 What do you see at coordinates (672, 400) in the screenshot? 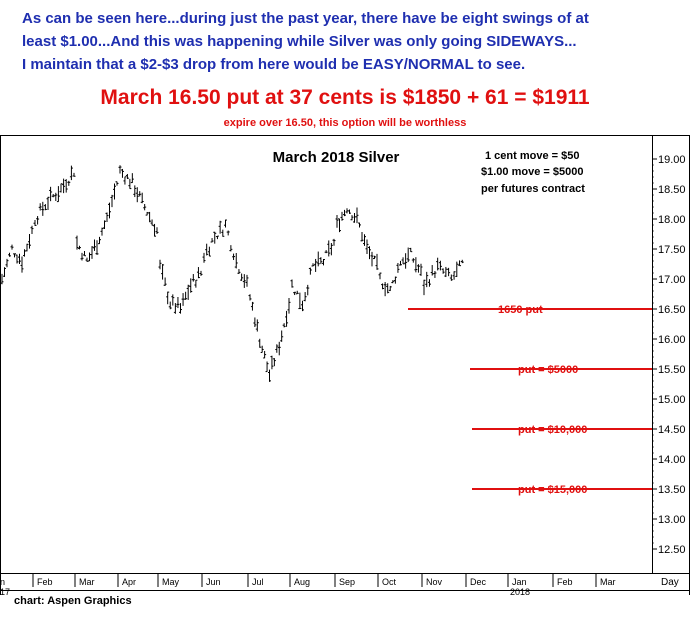
I see `y-tick-label: 15.00` at bounding box center [672, 400].